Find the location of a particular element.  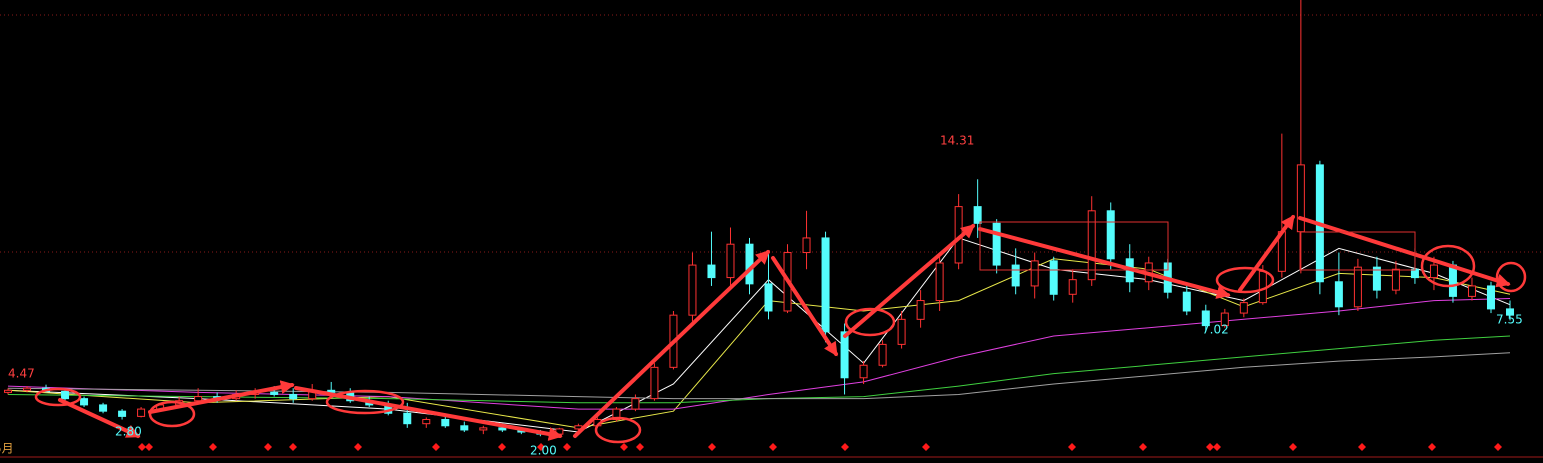

price-label: 2.80 is located at coordinates (128, 432).